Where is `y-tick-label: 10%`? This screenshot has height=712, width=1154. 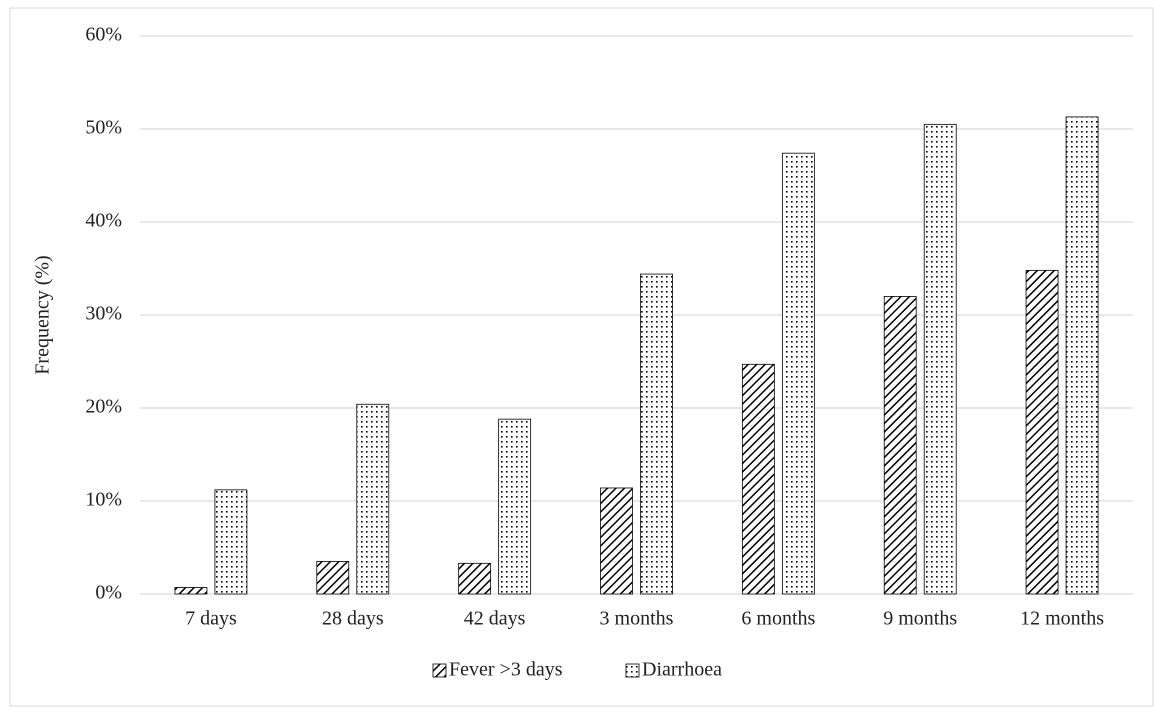
y-tick-label: 10% is located at coordinates (103, 500).